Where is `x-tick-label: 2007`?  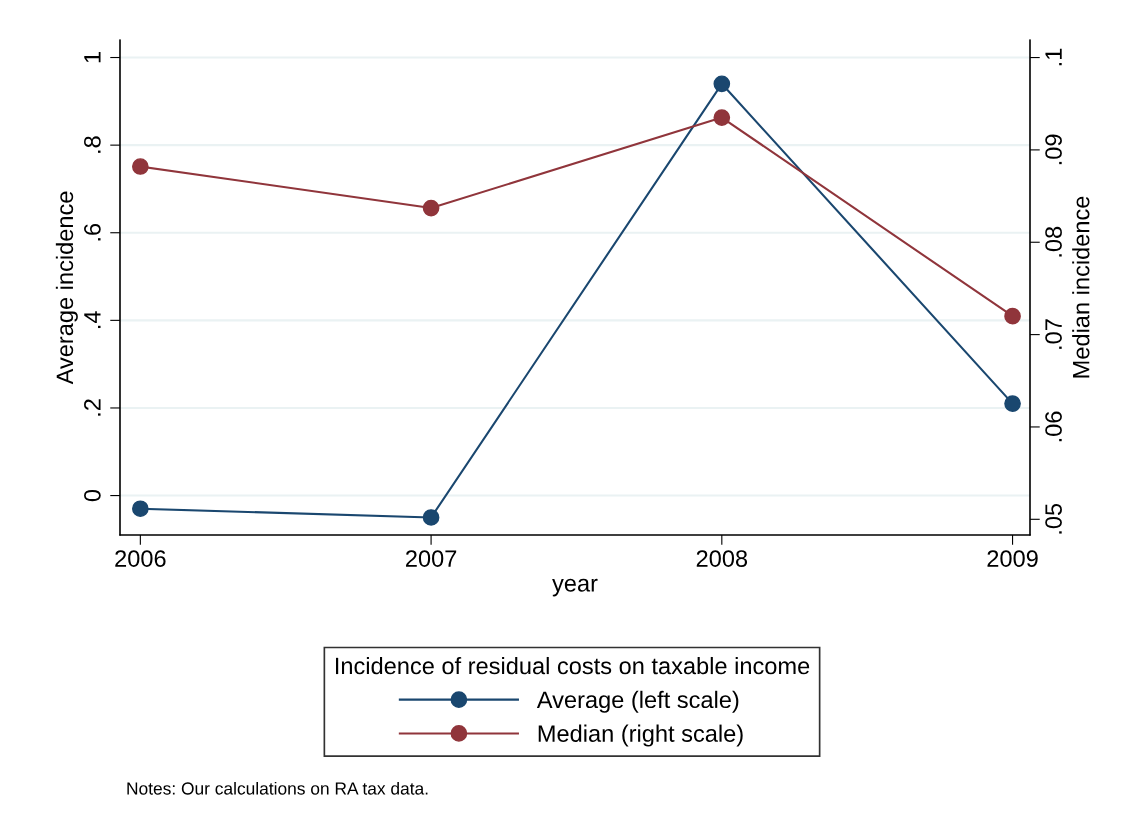
x-tick-label: 2007 is located at coordinates (431, 558).